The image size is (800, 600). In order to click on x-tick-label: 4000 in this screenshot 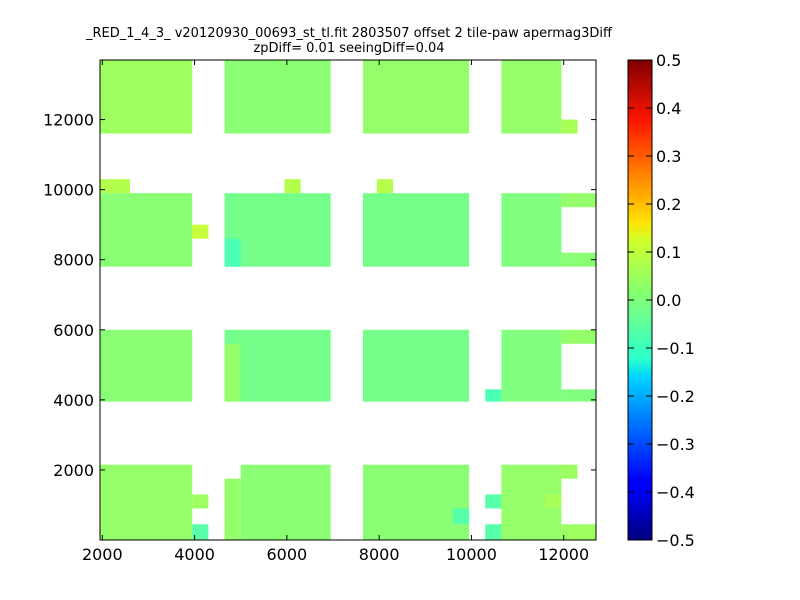, I will do `click(194, 554)`.